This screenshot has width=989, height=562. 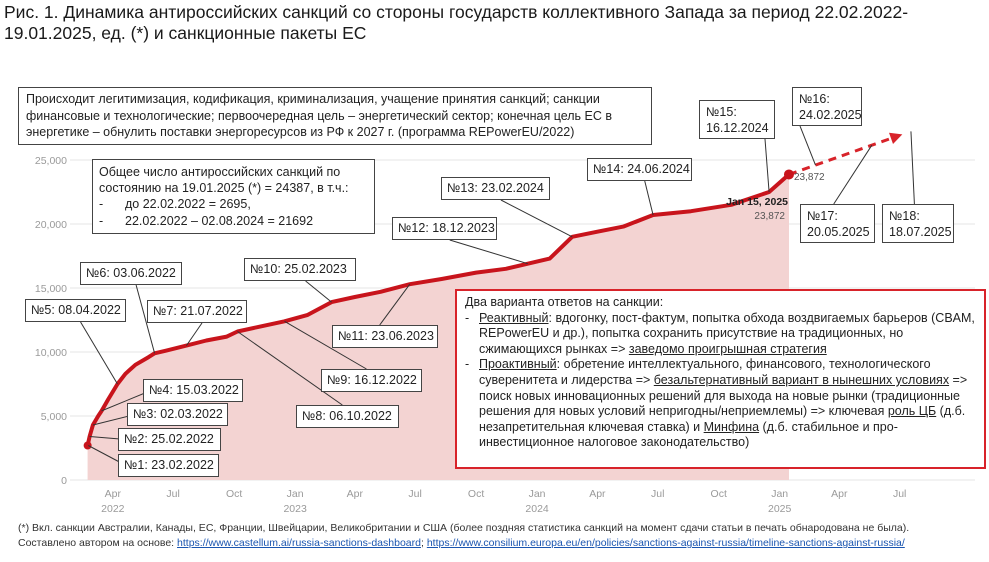 What do you see at coordinates (495, 188) in the screenshot?
I see `package-label: №13: 23.02.2024` at bounding box center [495, 188].